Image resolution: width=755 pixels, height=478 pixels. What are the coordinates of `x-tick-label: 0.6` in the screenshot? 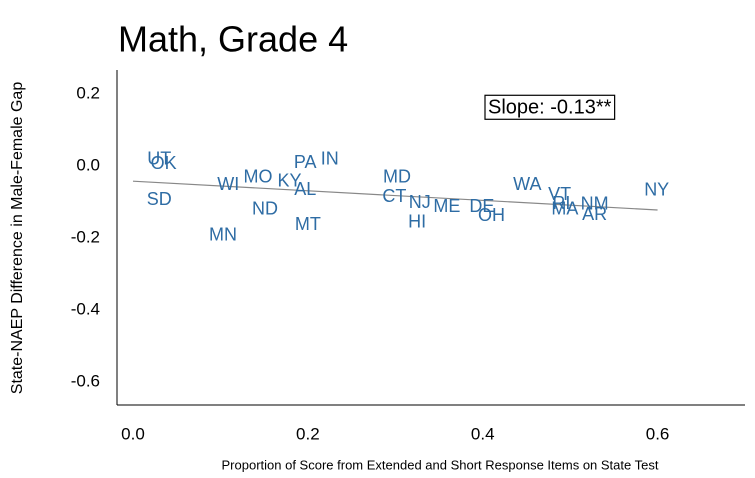 It's located at (658, 433).